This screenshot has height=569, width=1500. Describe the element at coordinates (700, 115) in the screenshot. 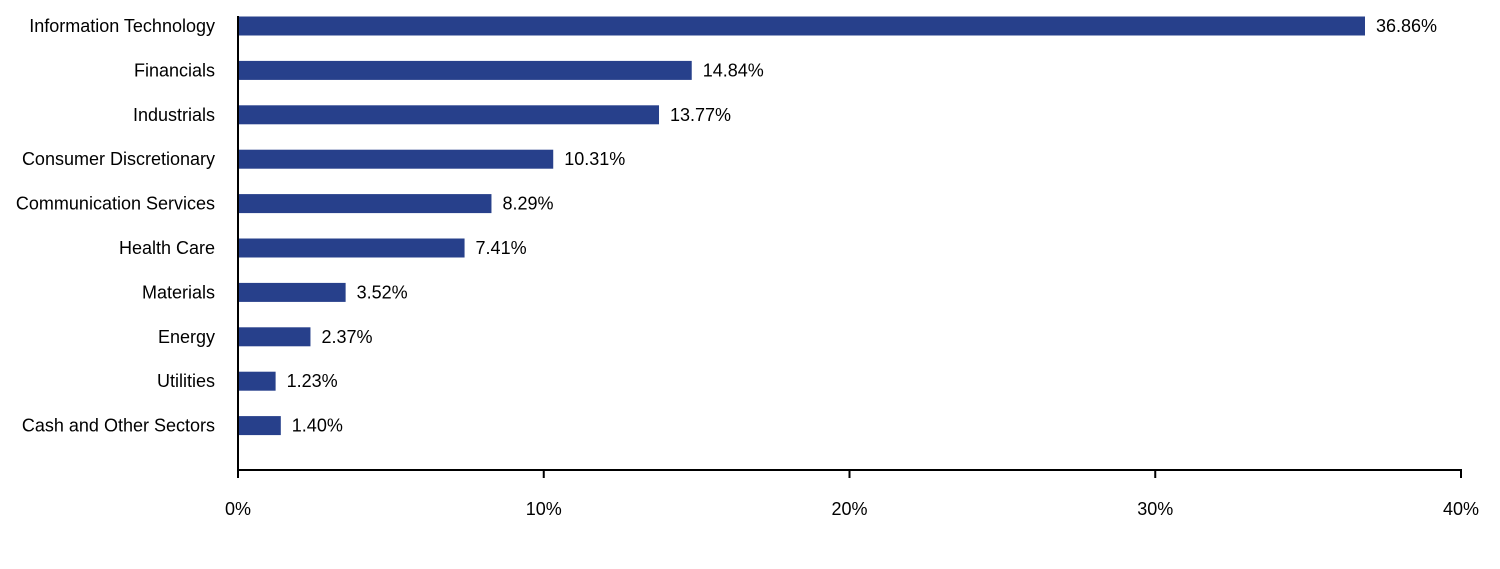

I see `value-label: 13.77%` at that location.